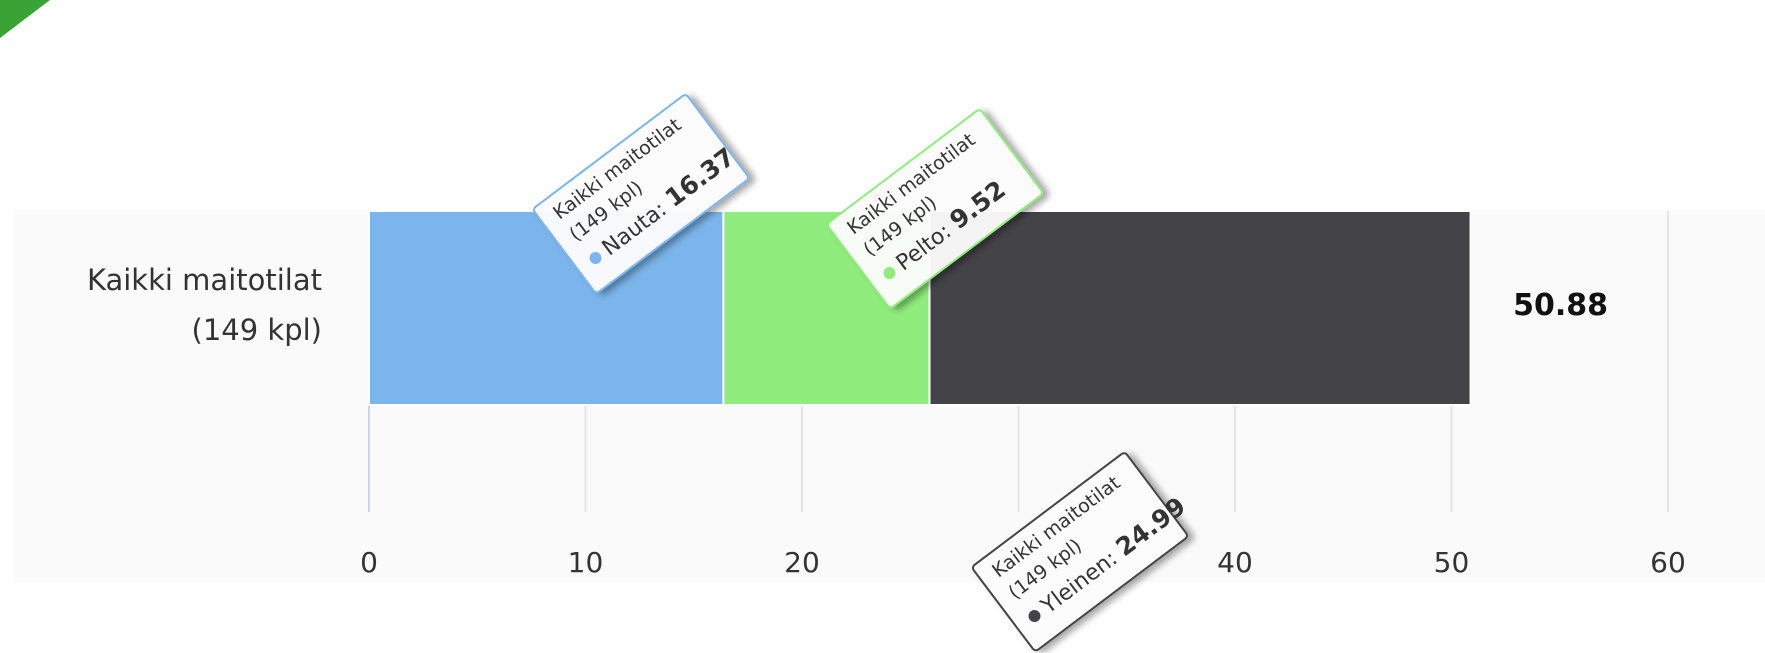  What do you see at coordinates (586, 562) in the screenshot?
I see `x-tick-label-10: 10` at bounding box center [586, 562].